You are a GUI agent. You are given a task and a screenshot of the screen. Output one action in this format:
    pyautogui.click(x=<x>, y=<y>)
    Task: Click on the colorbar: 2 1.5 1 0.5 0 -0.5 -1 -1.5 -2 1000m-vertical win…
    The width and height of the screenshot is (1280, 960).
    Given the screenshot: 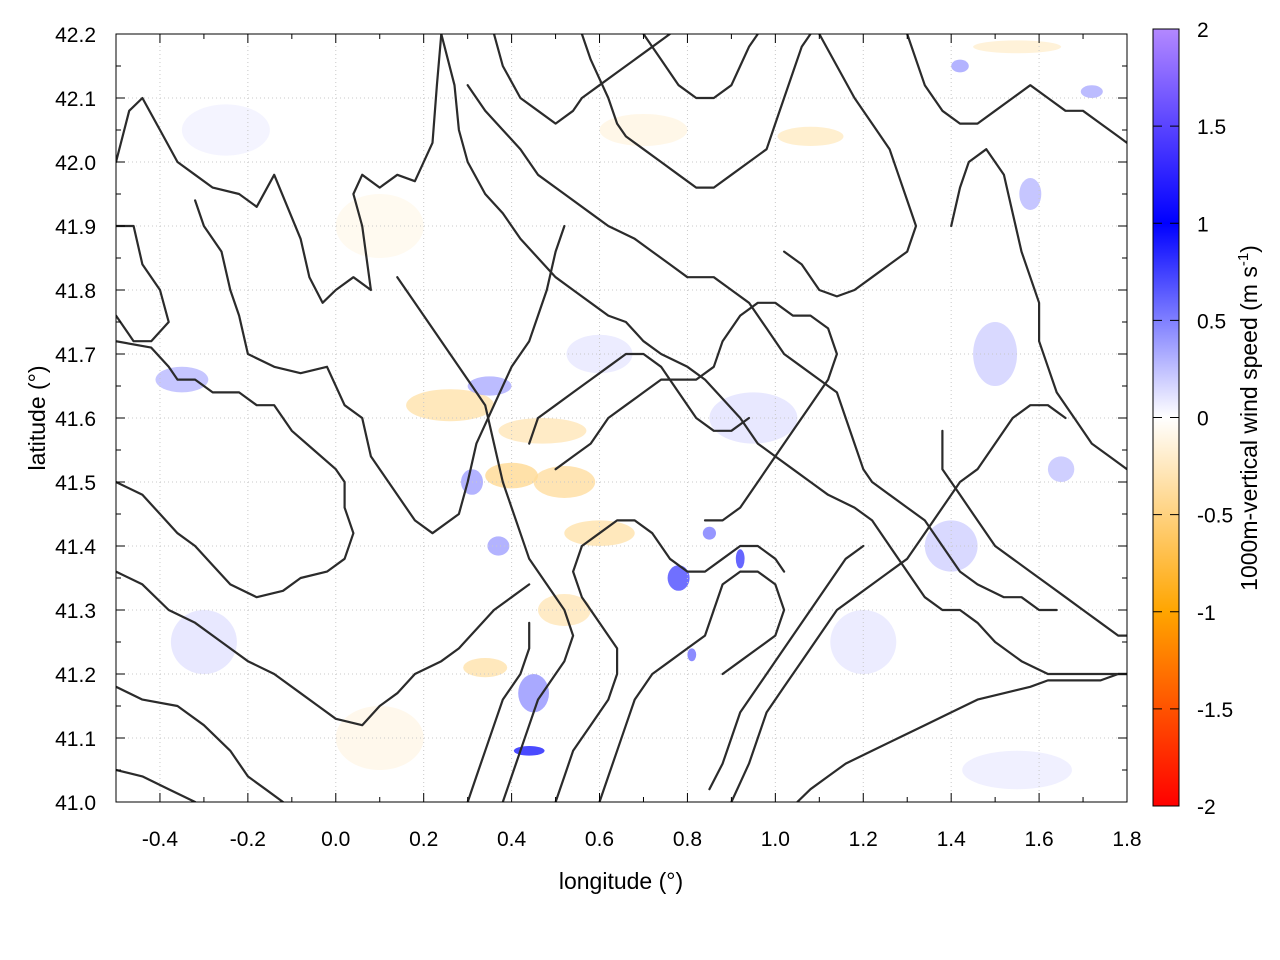 What is the action you would take?
    pyautogui.click(x=1207, y=419)
    